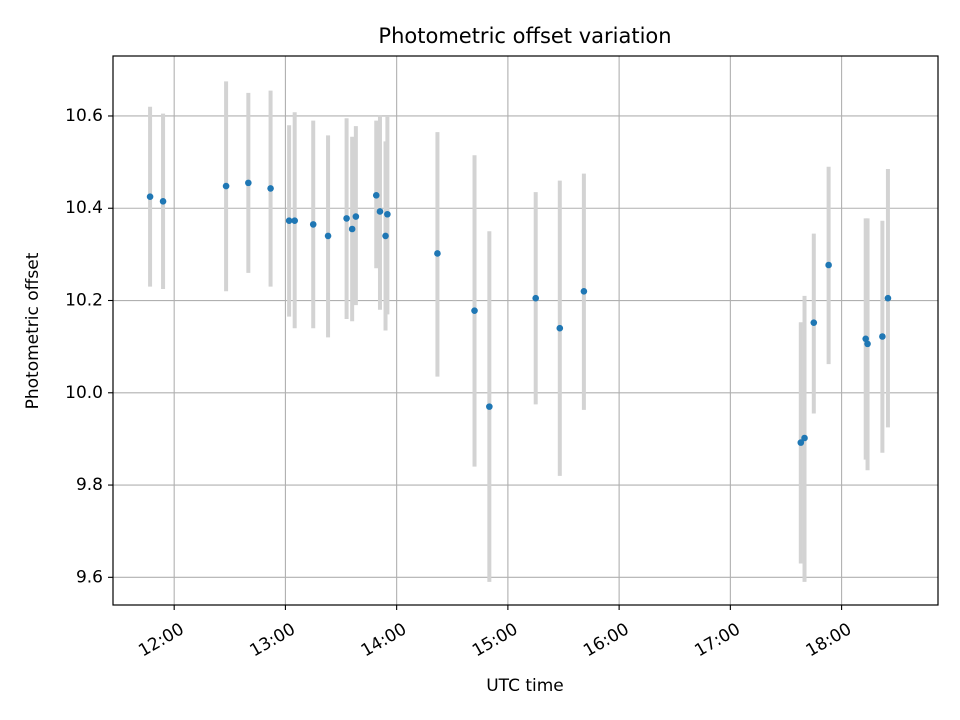  I want to click on y-tick-label: 10.4, so click(84, 208).